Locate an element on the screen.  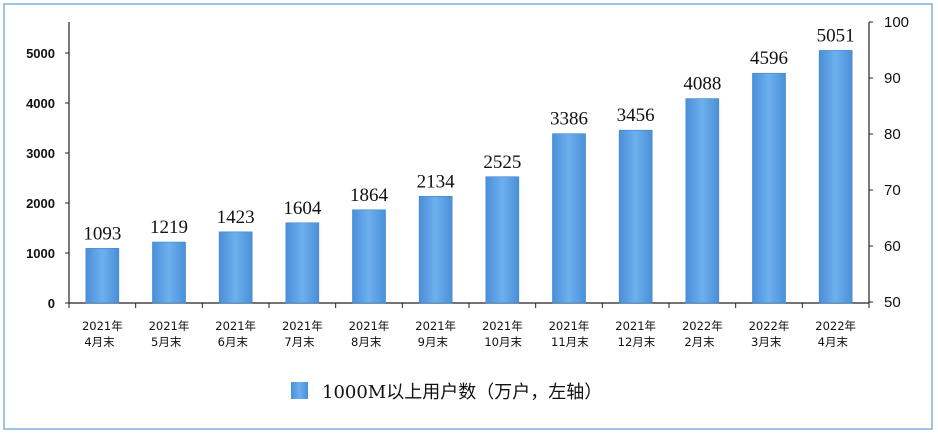
left-tick-label: 3000 is located at coordinates (40, 153).